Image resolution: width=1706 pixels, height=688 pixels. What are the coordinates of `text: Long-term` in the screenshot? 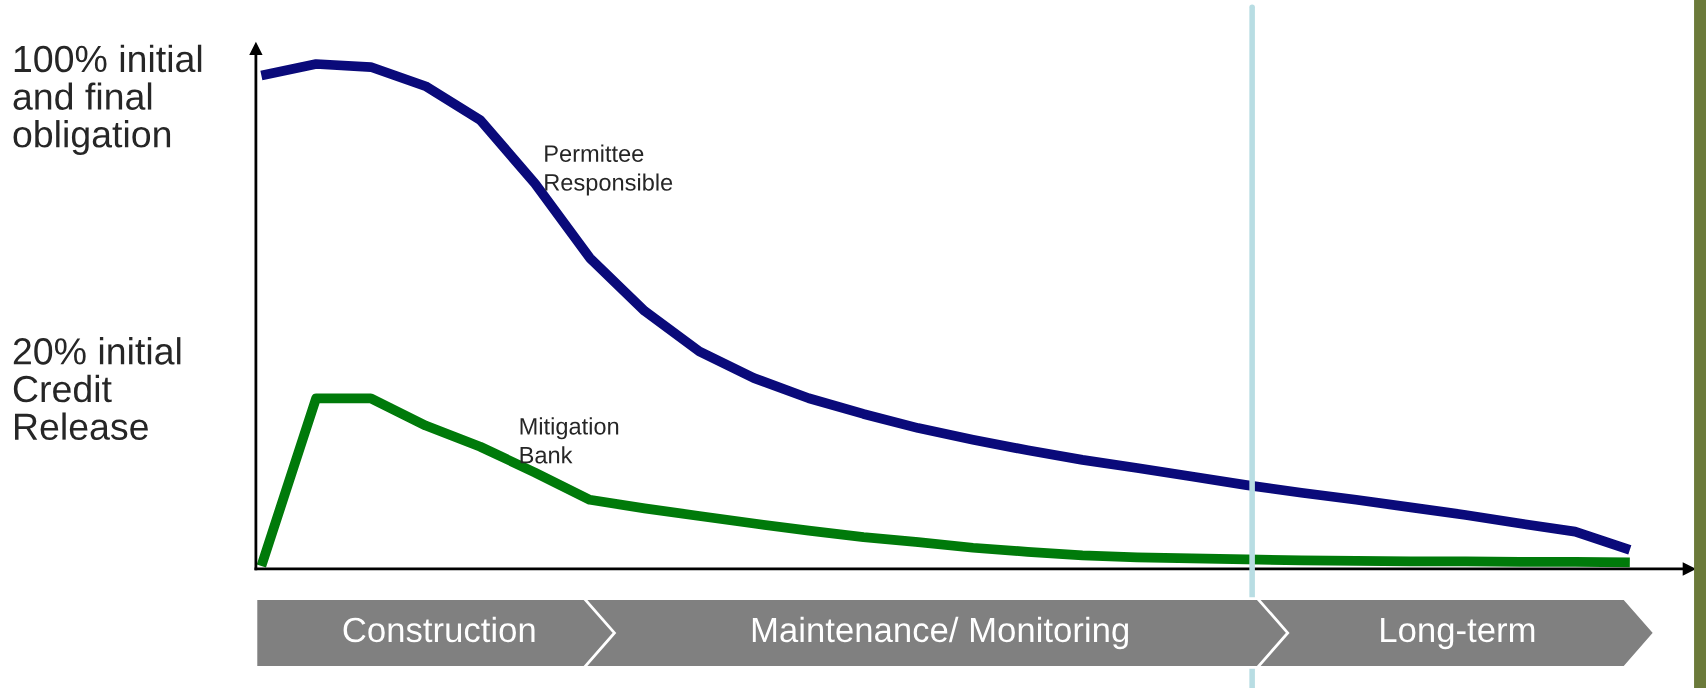 It's located at (1458, 634).